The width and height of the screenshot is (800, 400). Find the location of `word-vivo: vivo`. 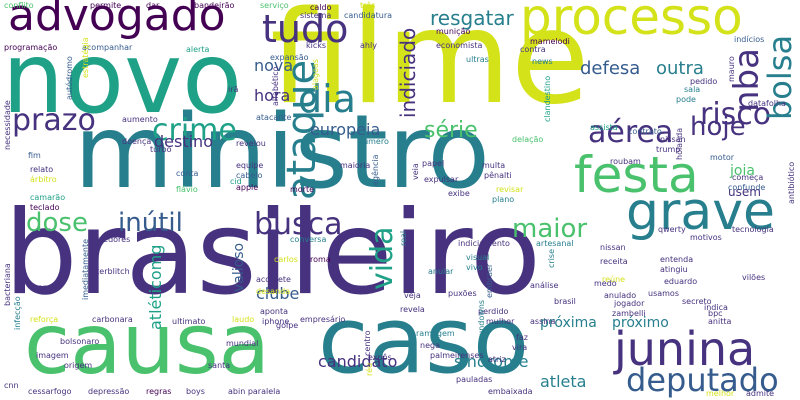

word-vivo: vivo is located at coordinates (474, 267).